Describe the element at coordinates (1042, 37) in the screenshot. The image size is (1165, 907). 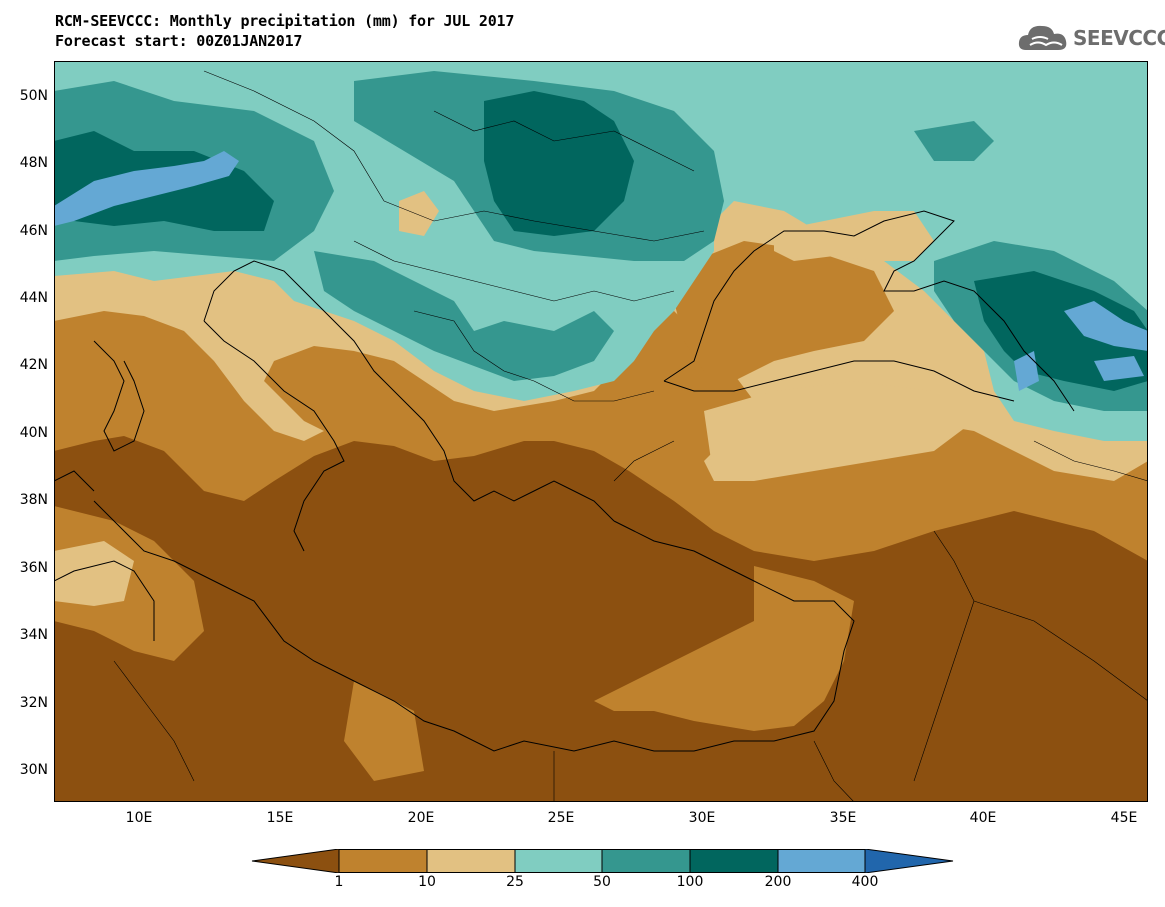
I see `cloud-icon` at that location.